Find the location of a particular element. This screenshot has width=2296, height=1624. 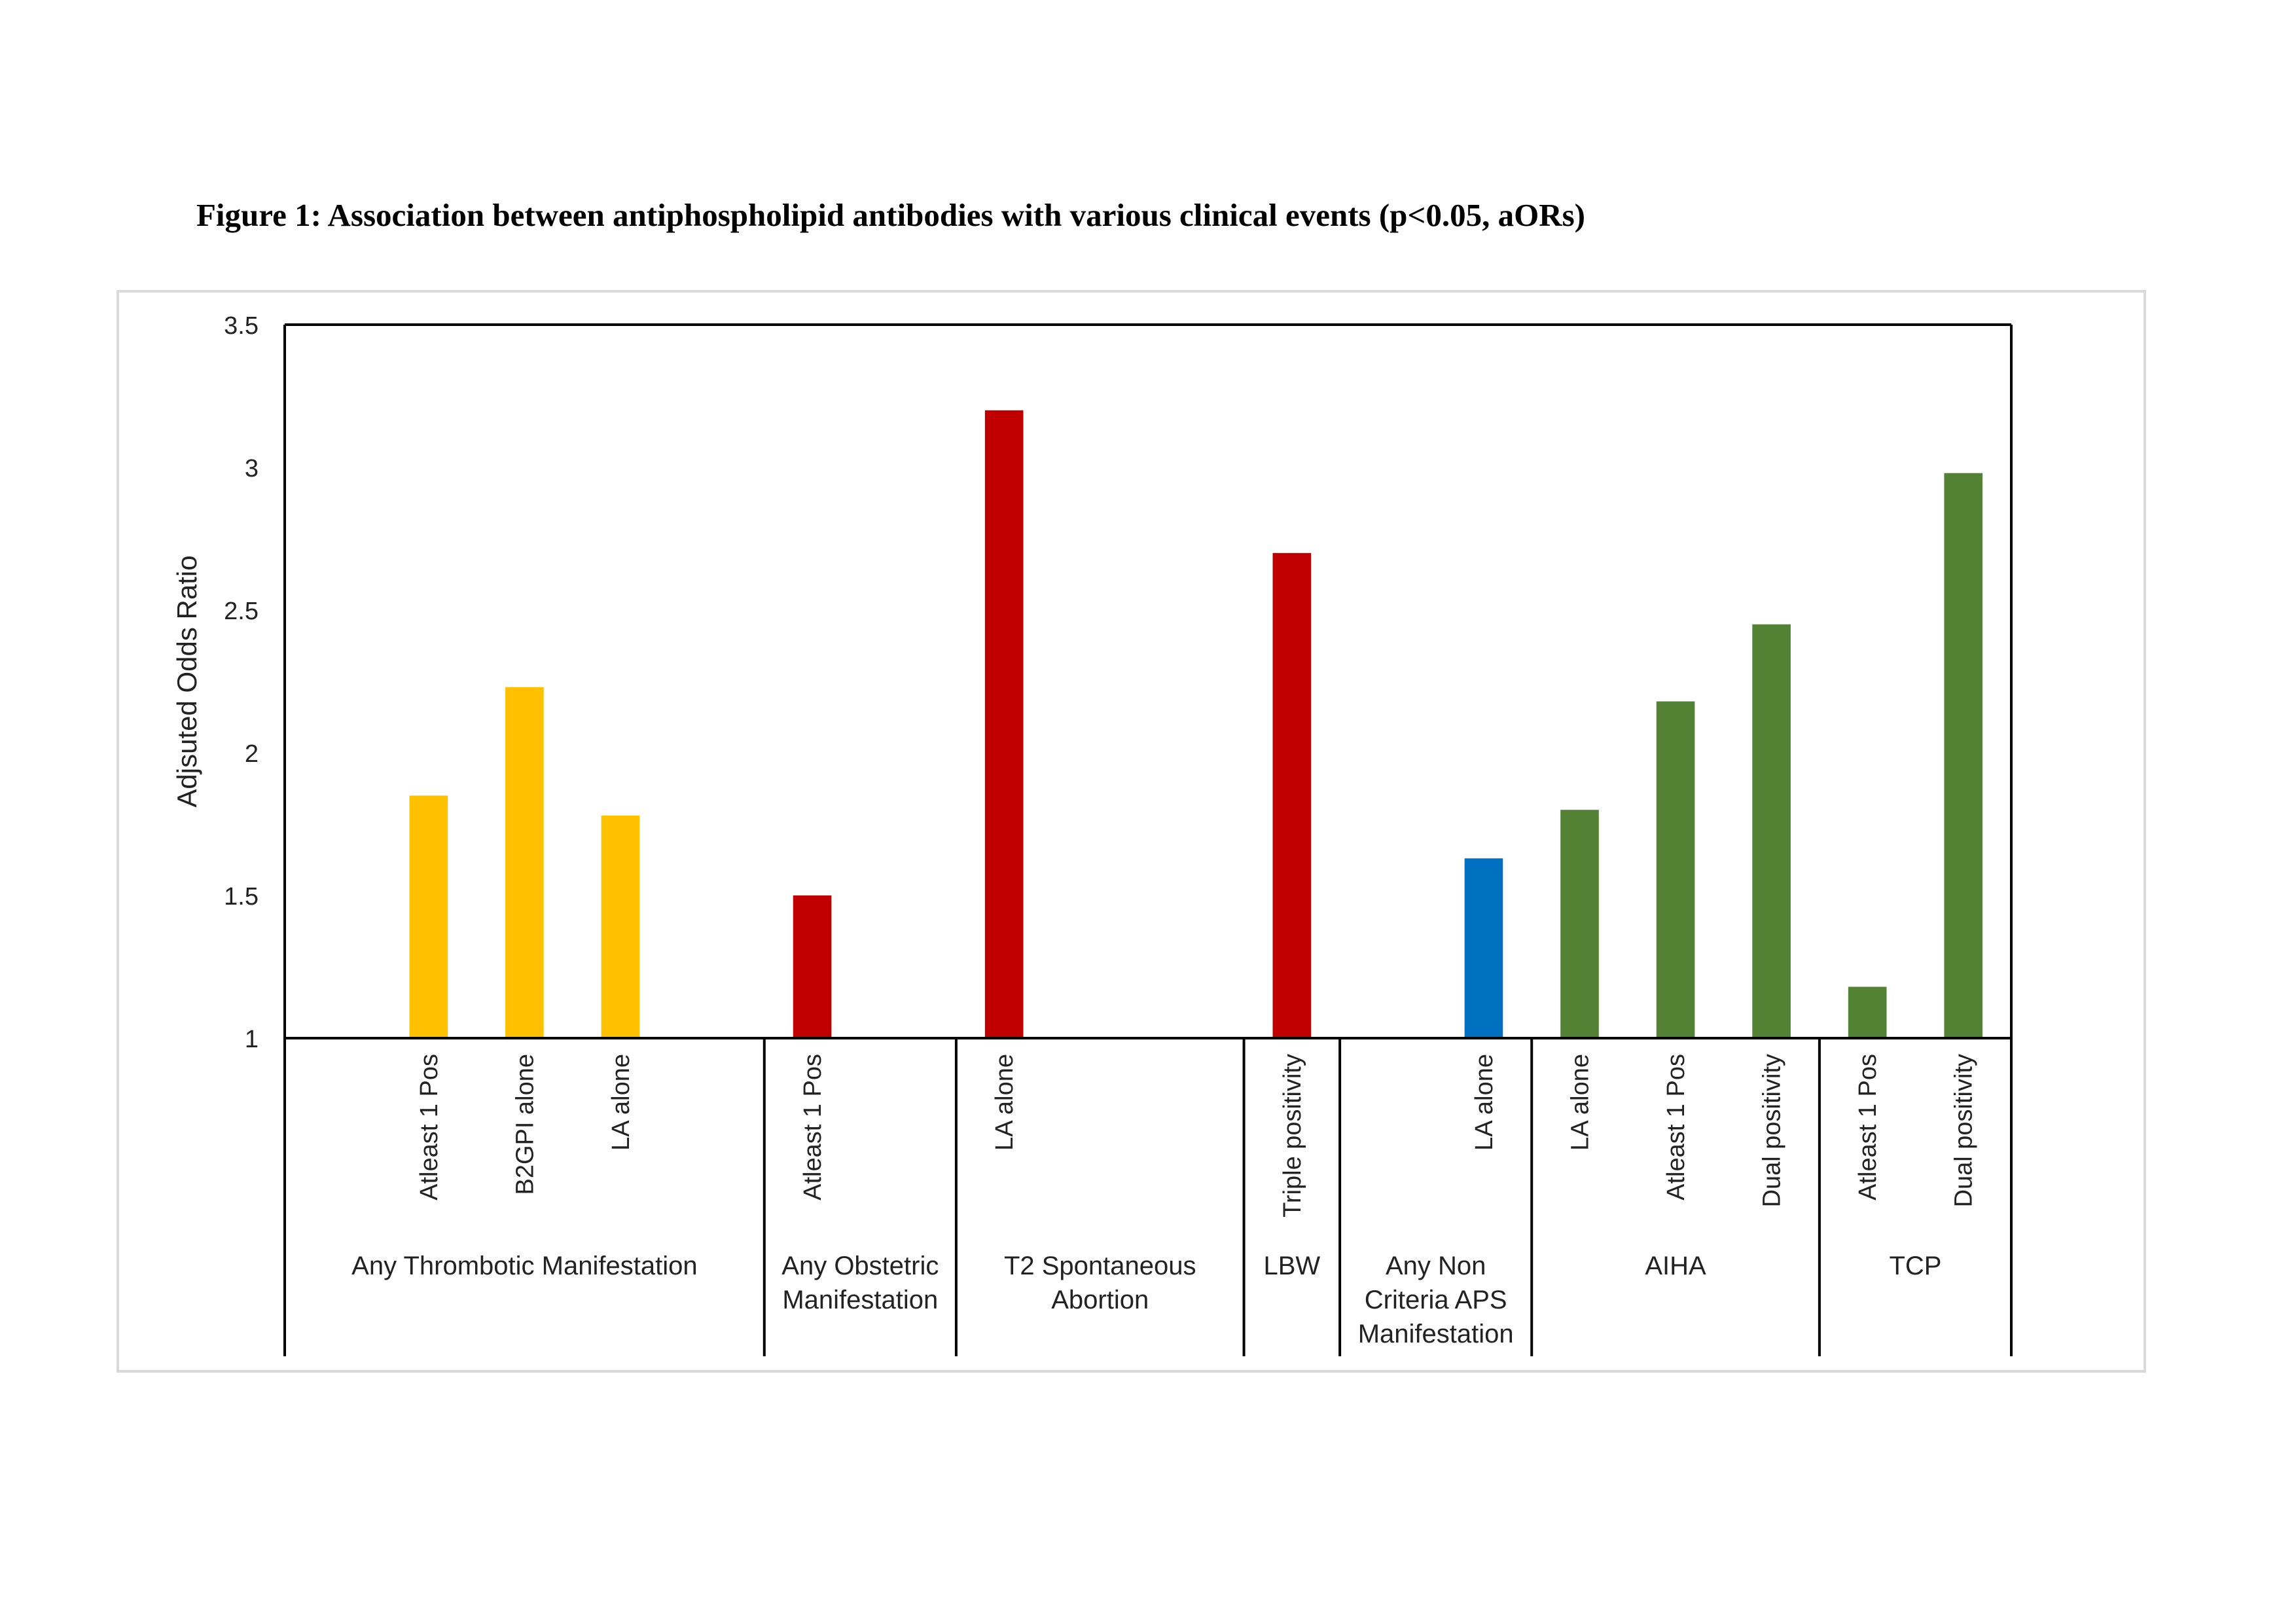

y-tick-label: 3 is located at coordinates (252, 468).